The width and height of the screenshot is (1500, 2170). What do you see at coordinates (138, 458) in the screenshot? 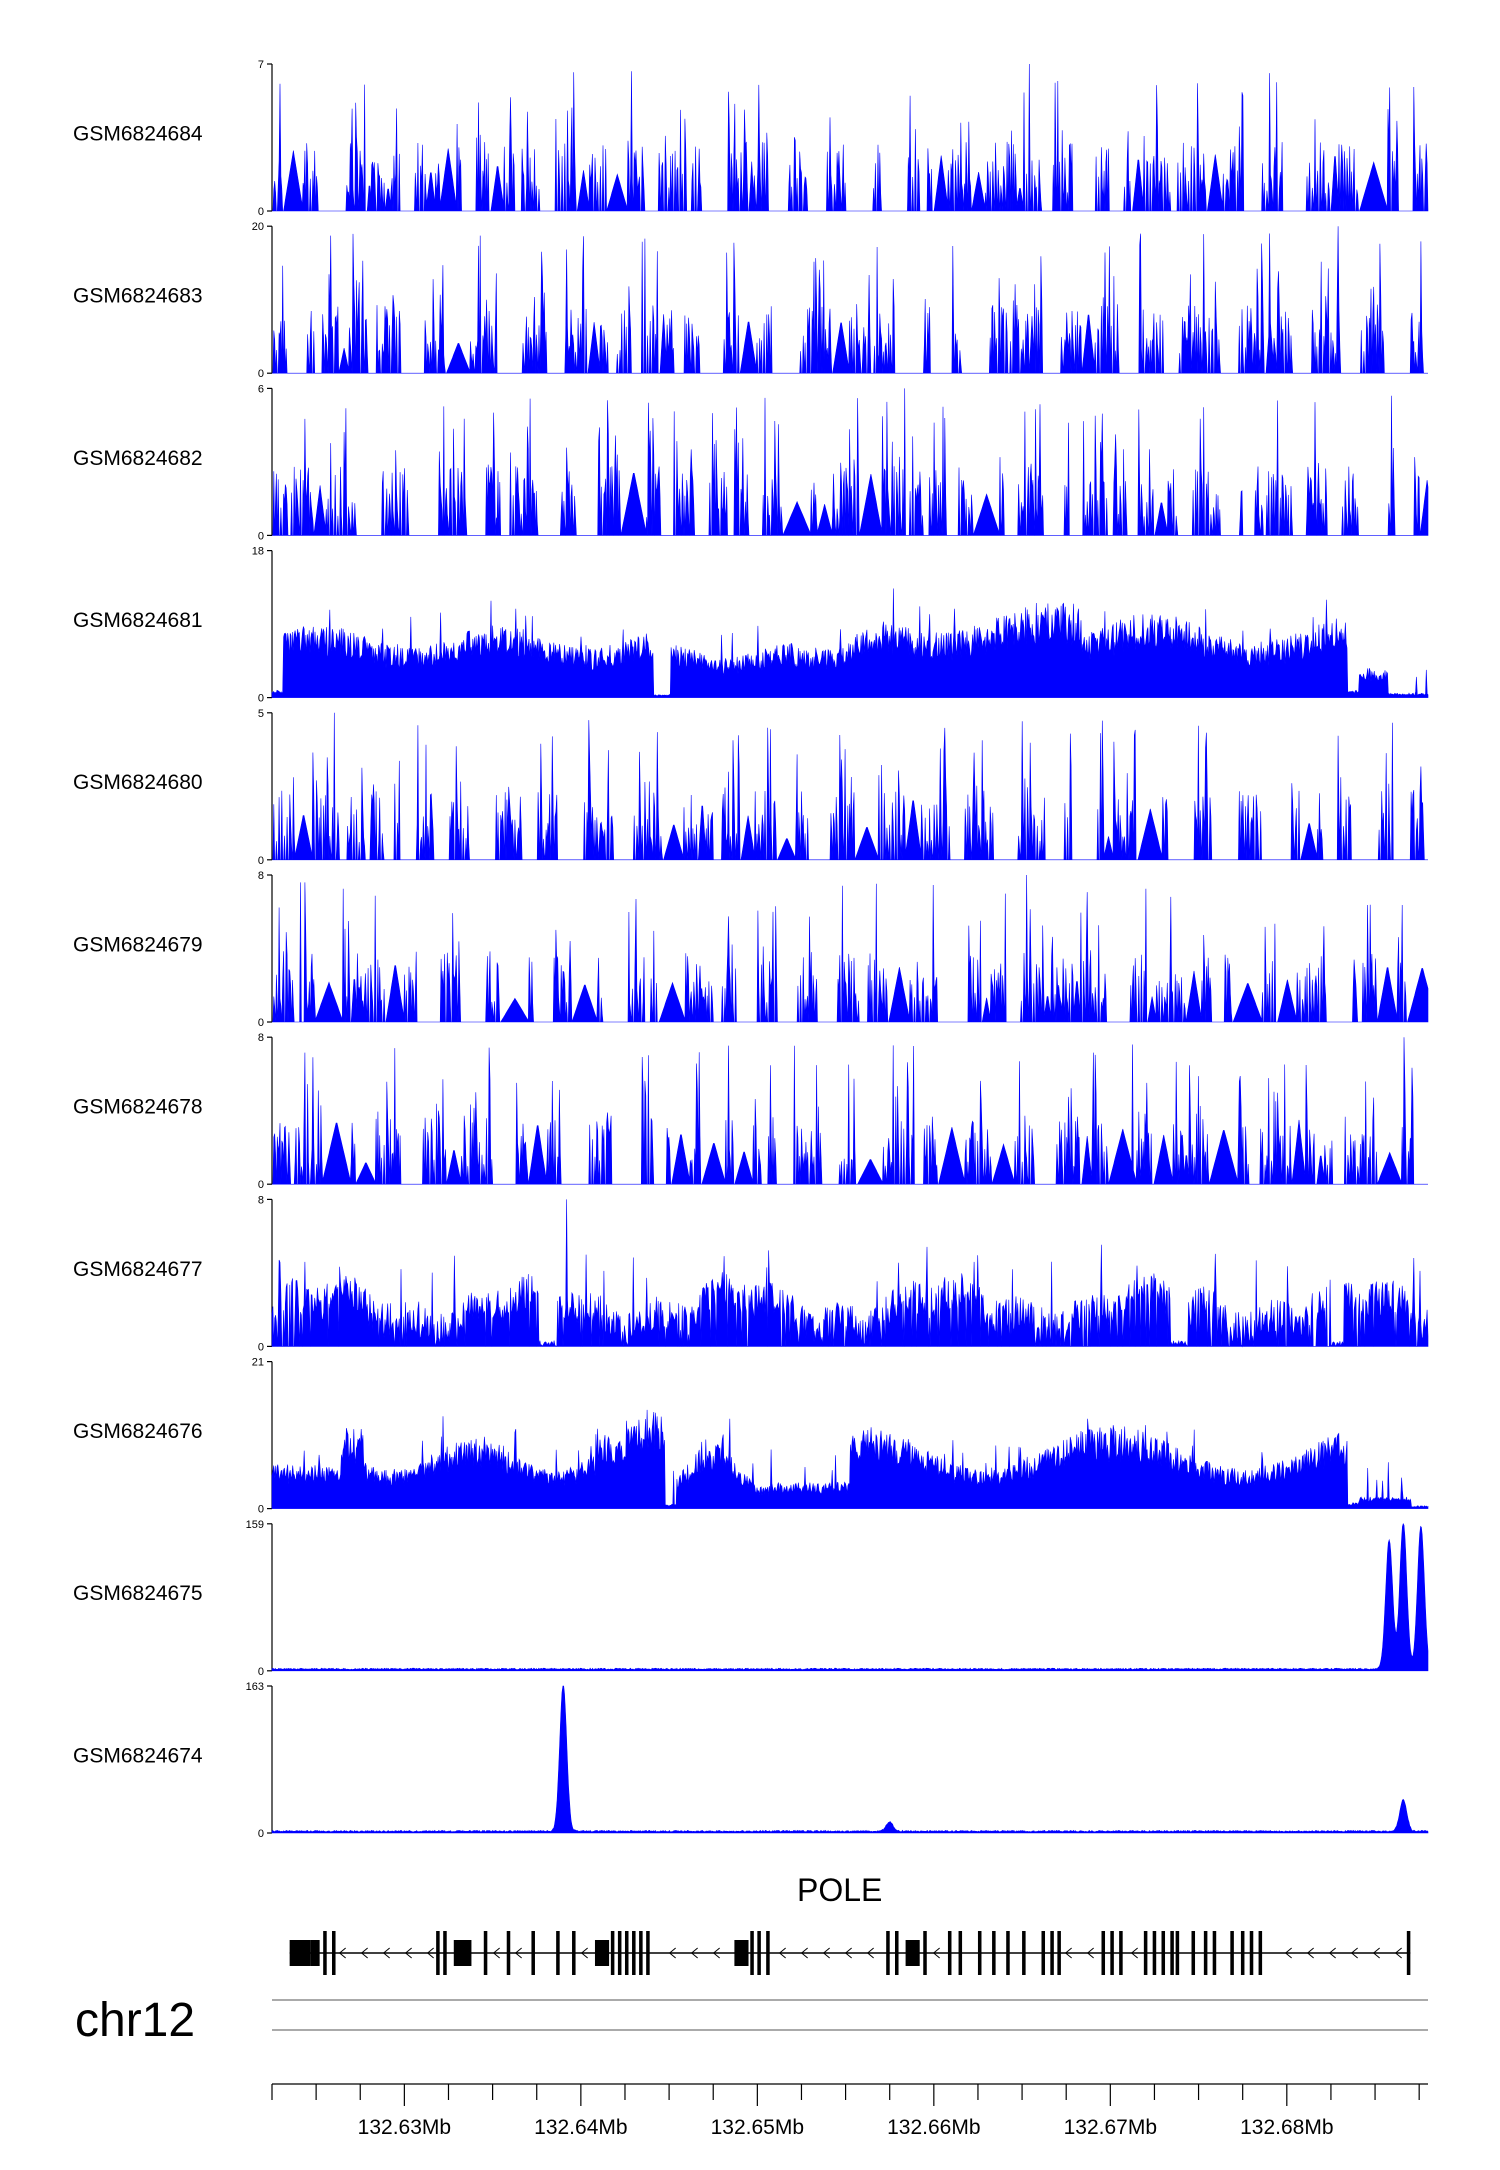
I see `track-label: GSM6824682` at bounding box center [138, 458].